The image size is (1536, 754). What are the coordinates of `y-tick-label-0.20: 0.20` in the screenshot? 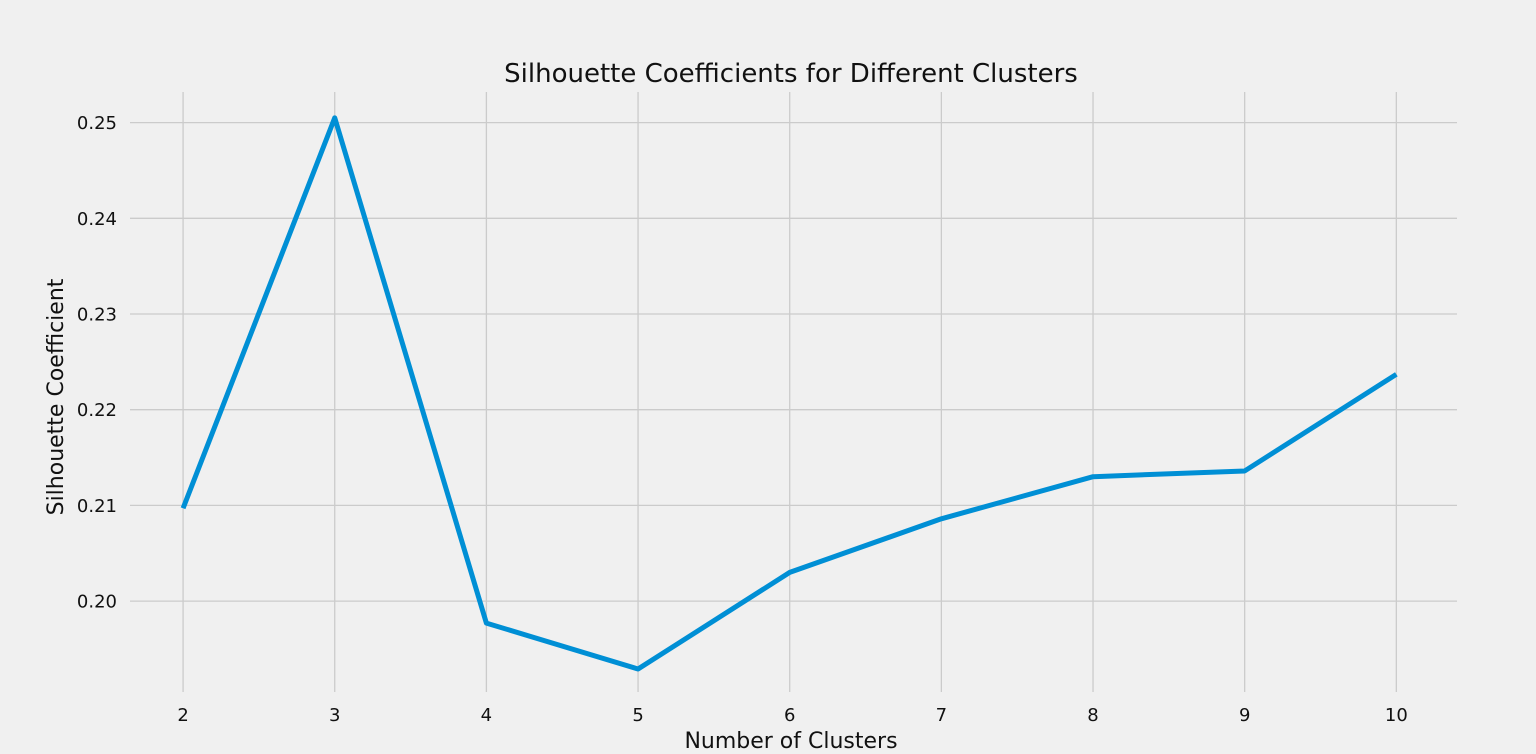 It's located at (97, 602).